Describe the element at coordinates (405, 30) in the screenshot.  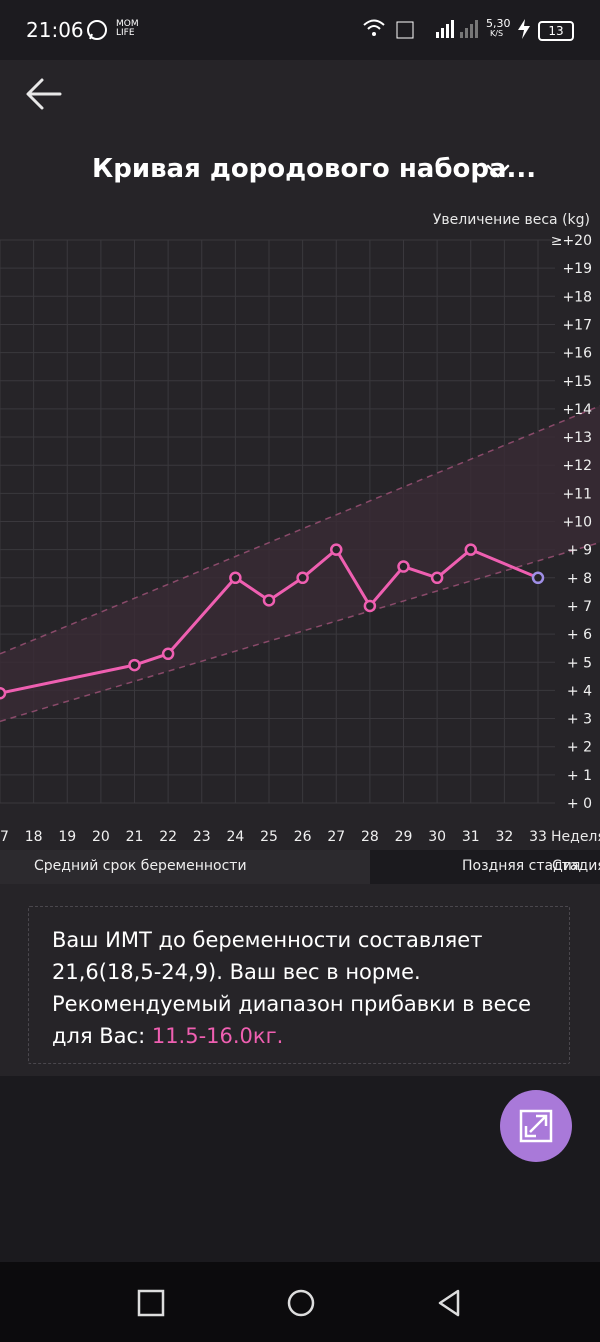
I see `volte-icon` at that location.